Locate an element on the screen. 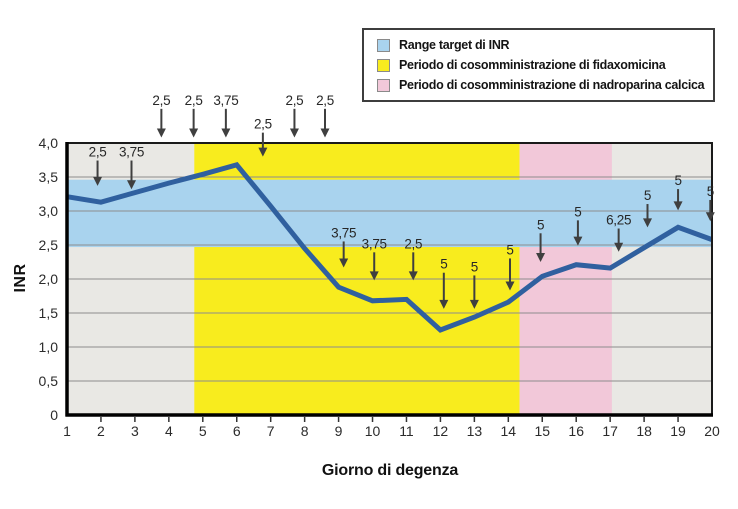 Image resolution: width=738 pixels, height=509 pixels. x-tick-label: 11 is located at coordinates (406, 431).